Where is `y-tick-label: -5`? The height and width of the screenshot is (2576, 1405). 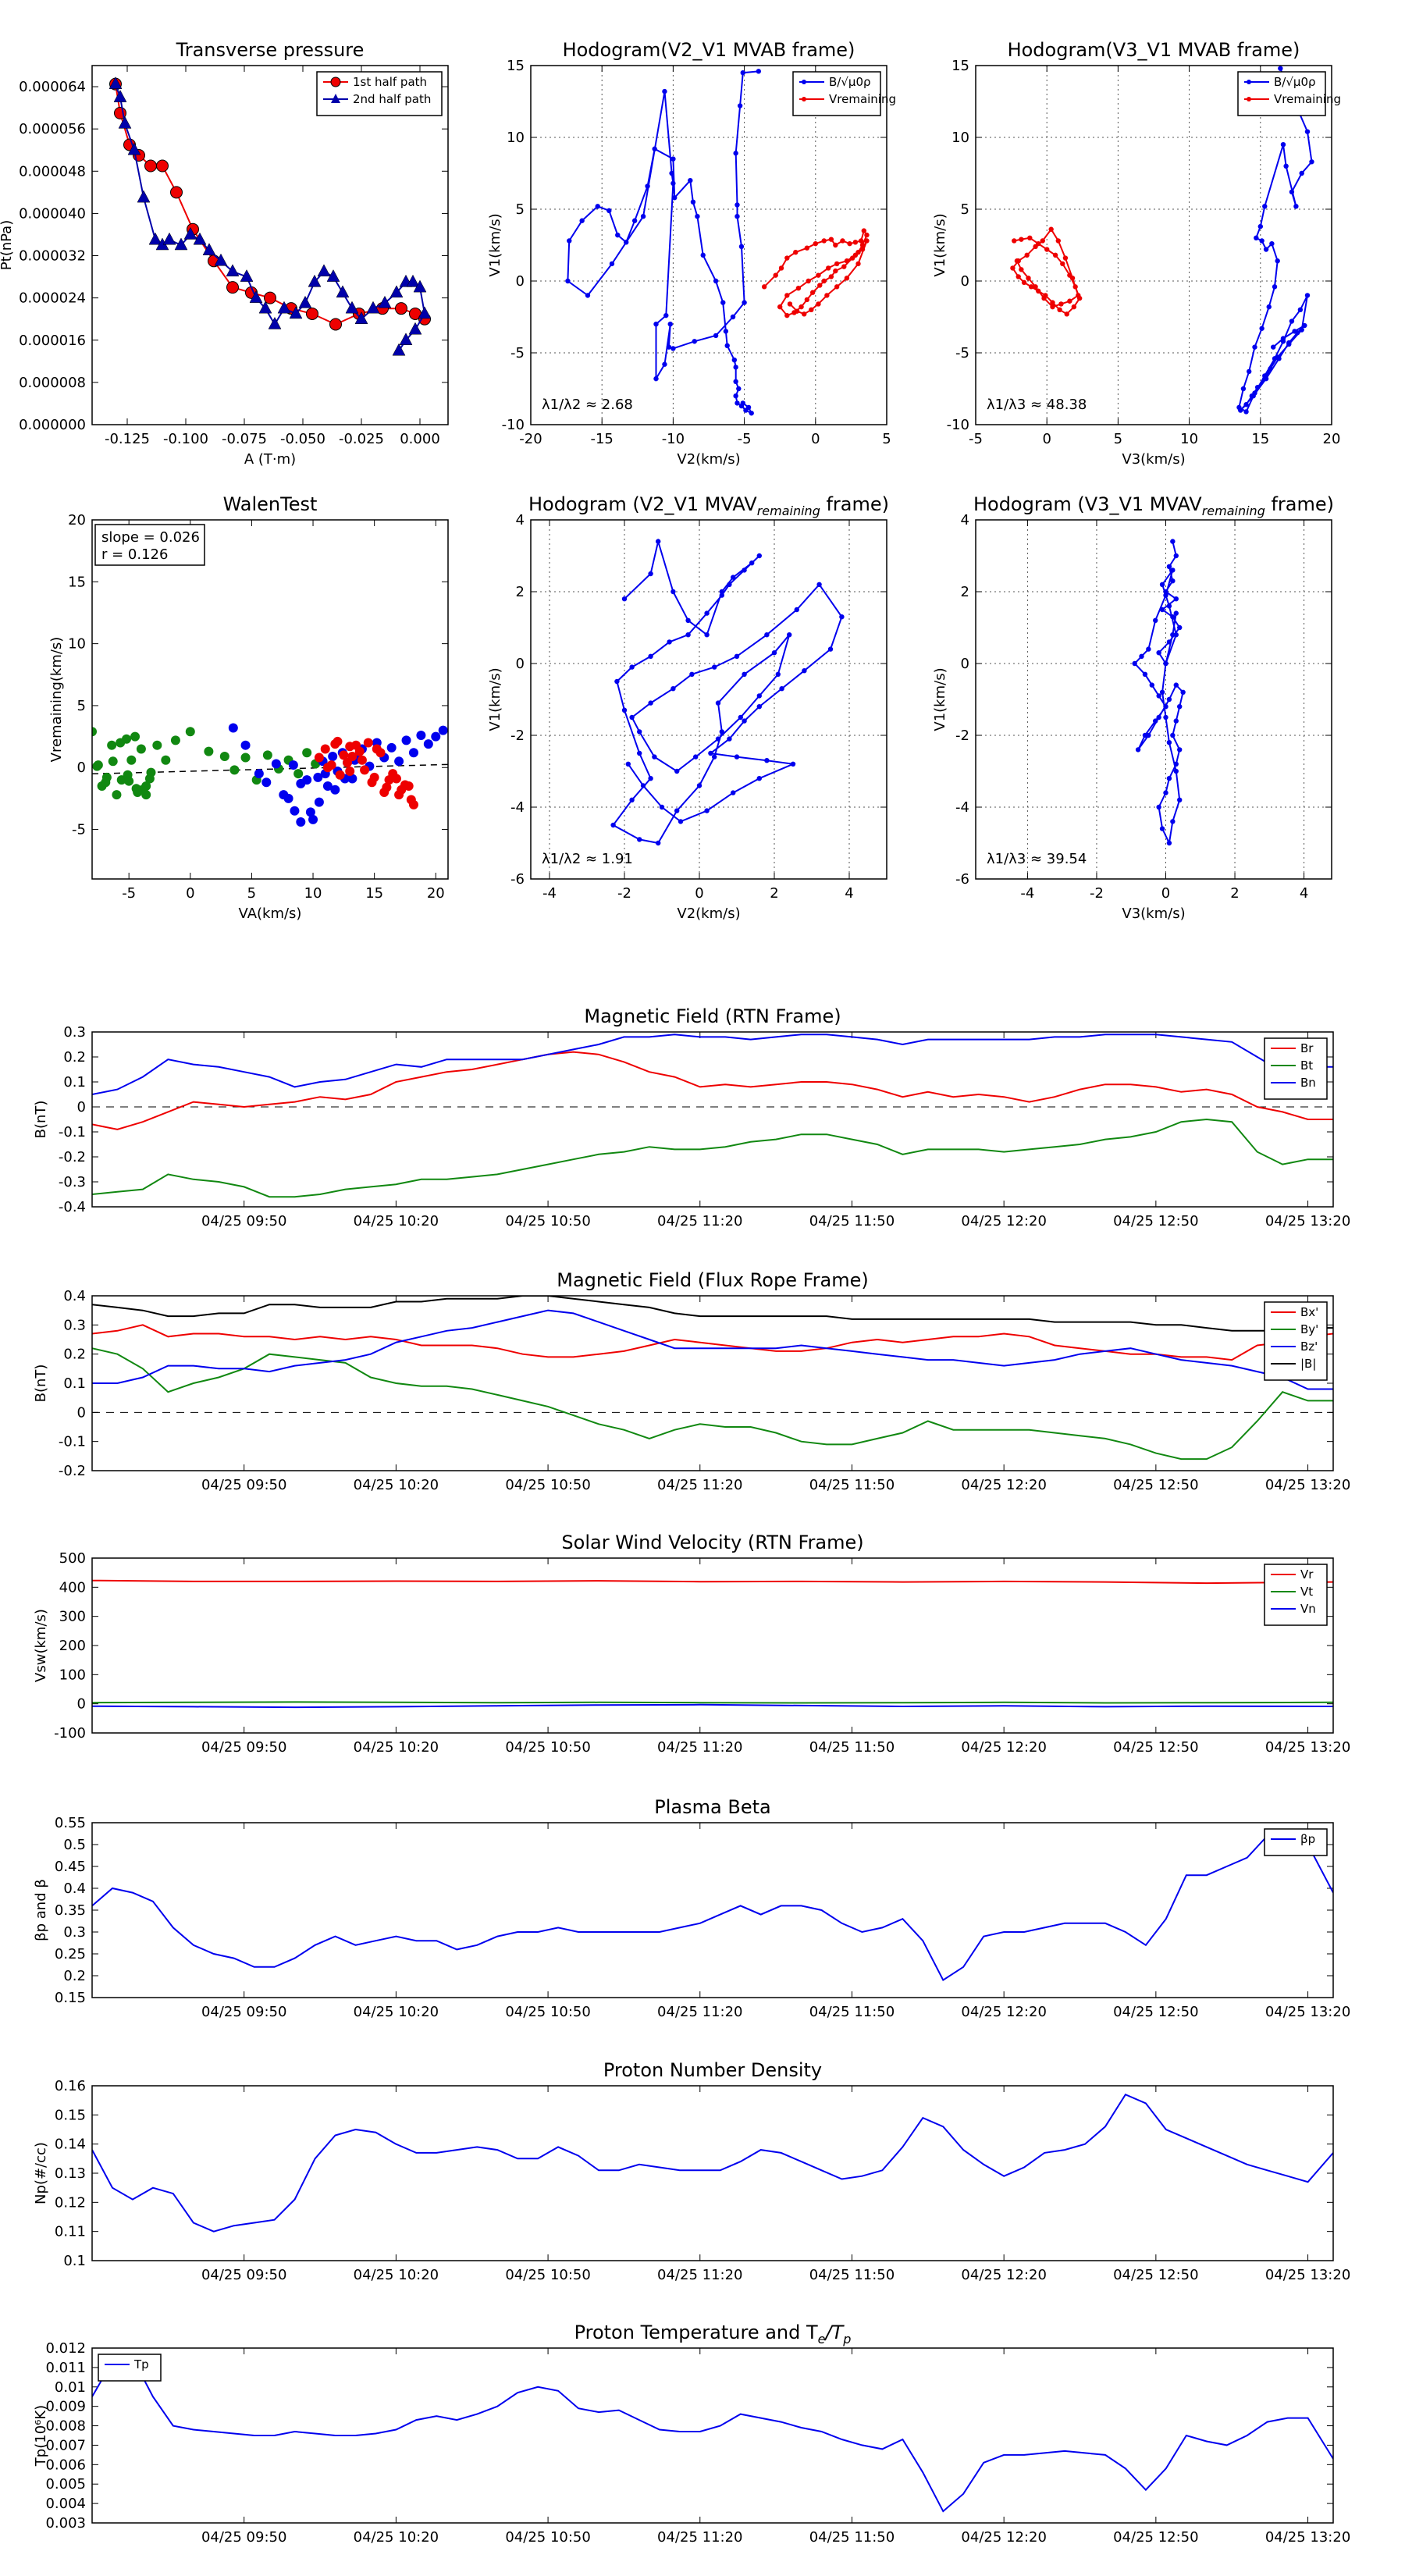
y-tick-label: -5 is located at coordinates (962, 353).